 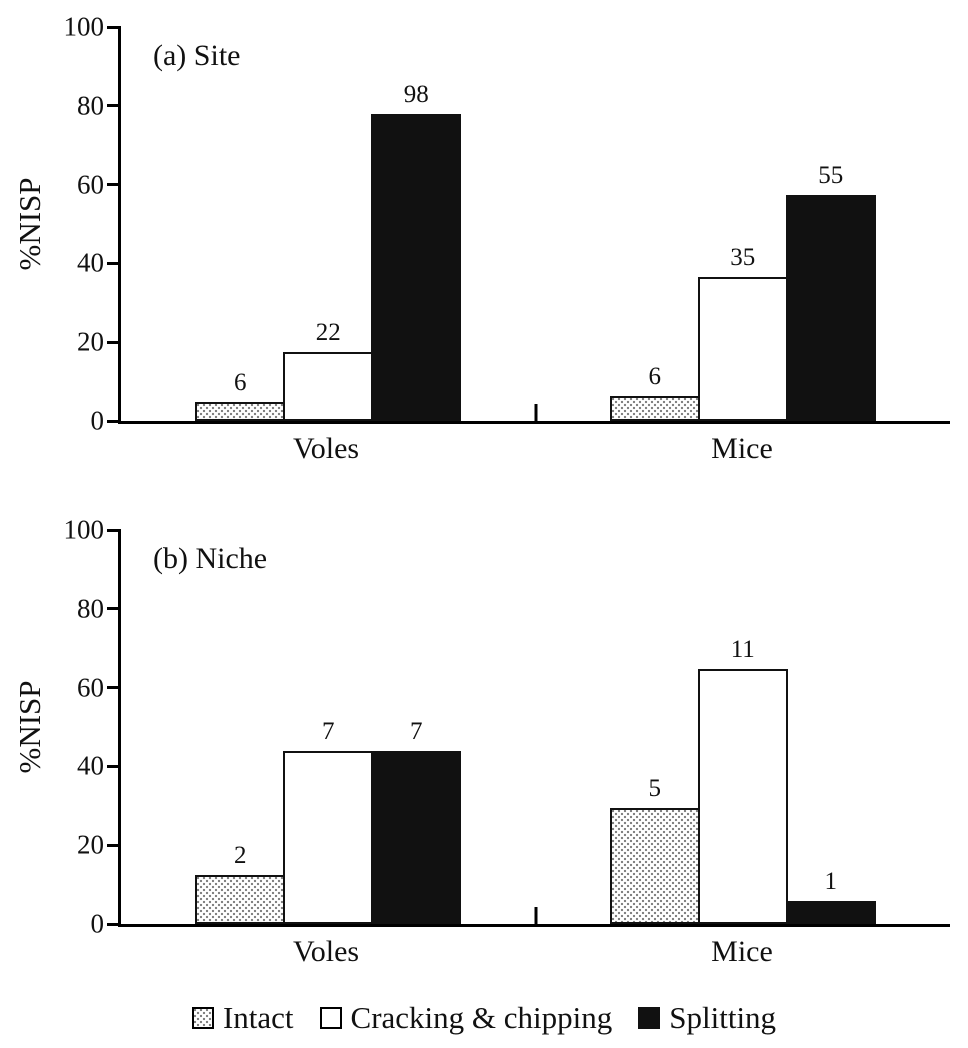 I want to click on legend-item-intact: Intact, so click(x=242, y=1018).